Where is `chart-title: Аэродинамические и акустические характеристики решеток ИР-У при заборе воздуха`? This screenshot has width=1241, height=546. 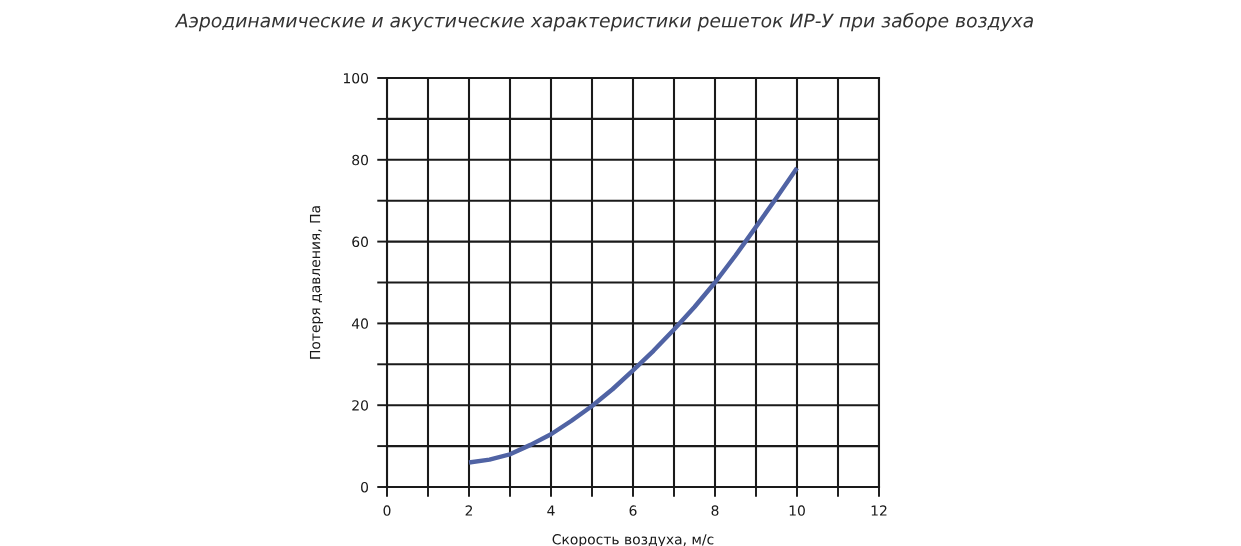 chart-title: Аэродинамические и акустические характеристики решеток ИР-У при заборе воздуха is located at coordinates (603, 22).